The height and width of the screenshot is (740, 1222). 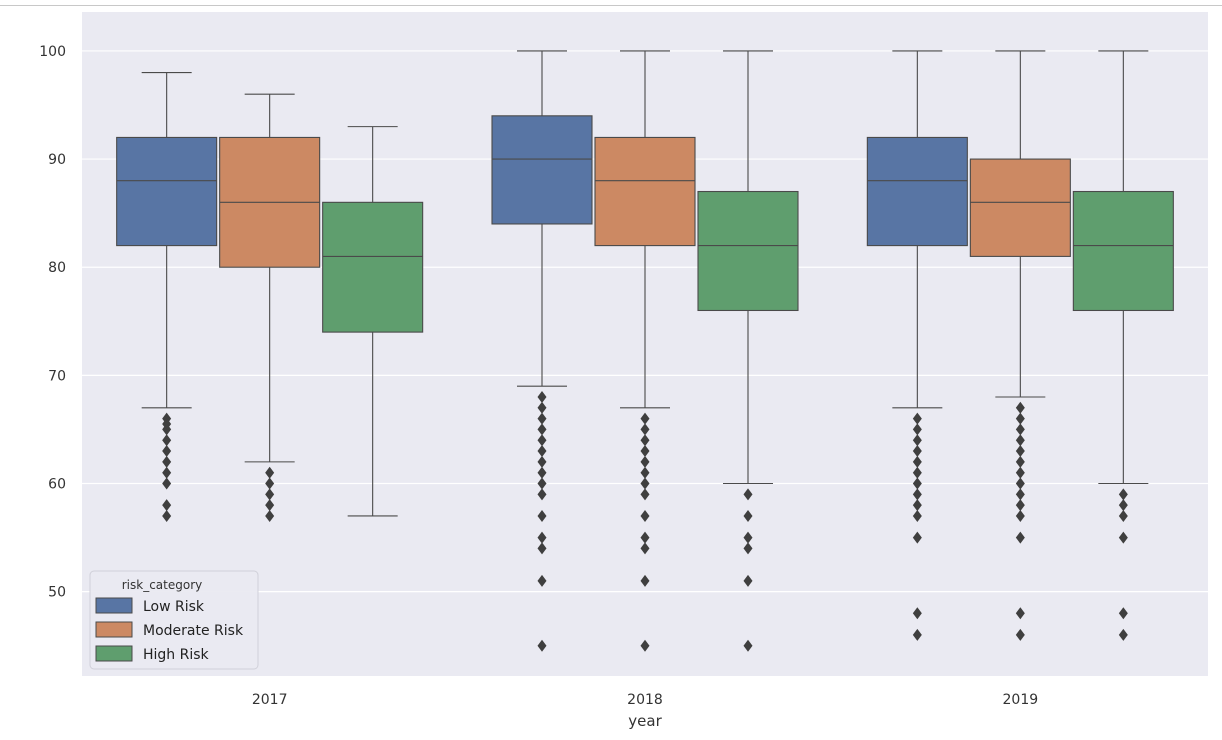 What do you see at coordinates (174, 607) in the screenshot?
I see `legend-label: Low Risk` at bounding box center [174, 607].